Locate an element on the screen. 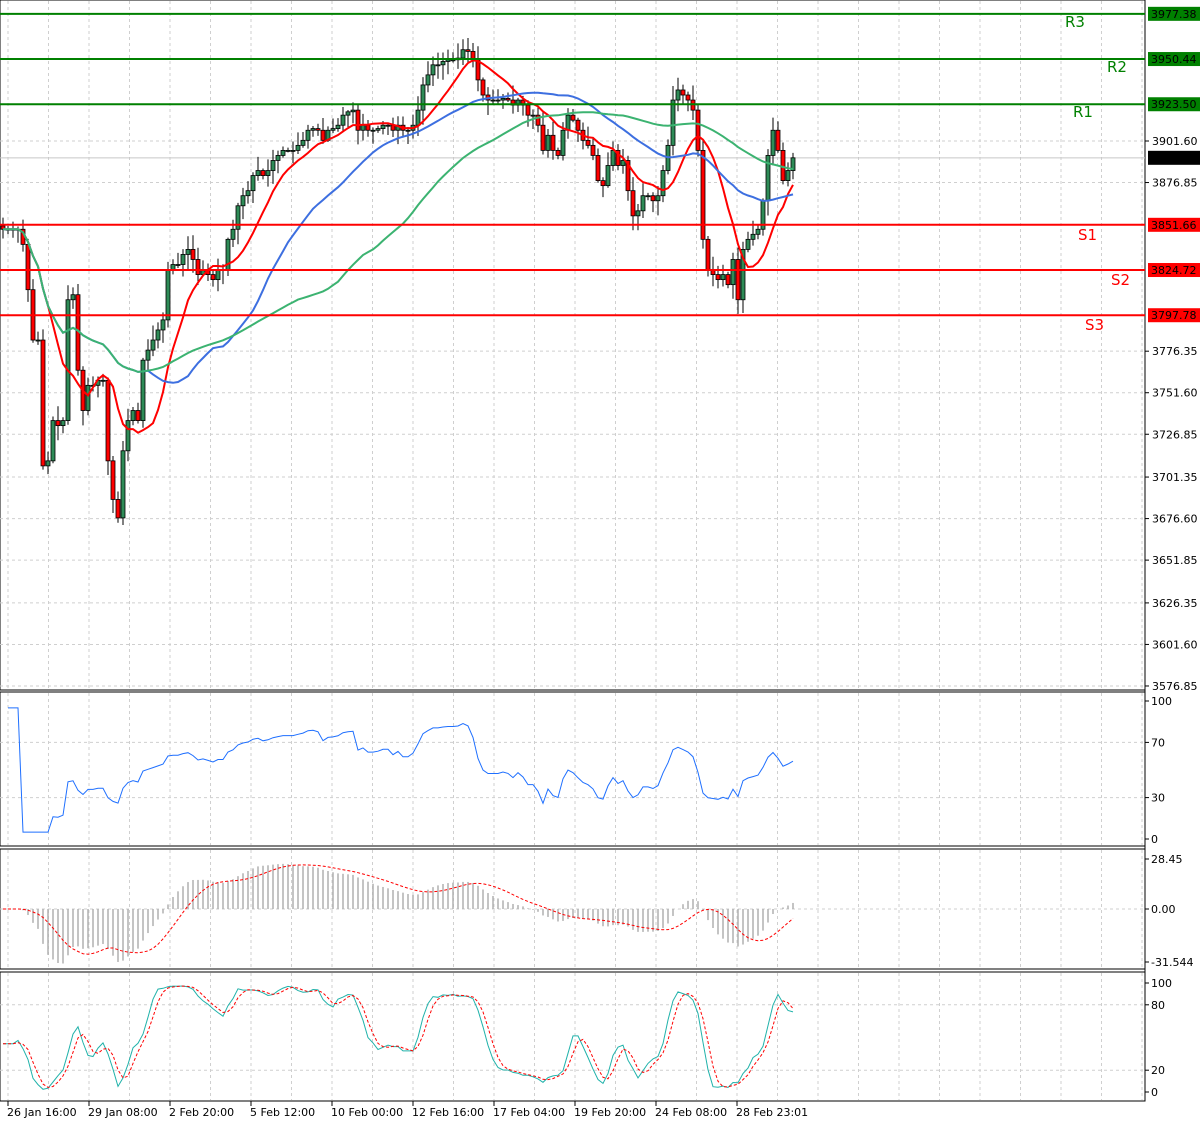 The height and width of the screenshot is (1125, 1200). y-tick-label: 28.45 is located at coordinates (1167, 859).